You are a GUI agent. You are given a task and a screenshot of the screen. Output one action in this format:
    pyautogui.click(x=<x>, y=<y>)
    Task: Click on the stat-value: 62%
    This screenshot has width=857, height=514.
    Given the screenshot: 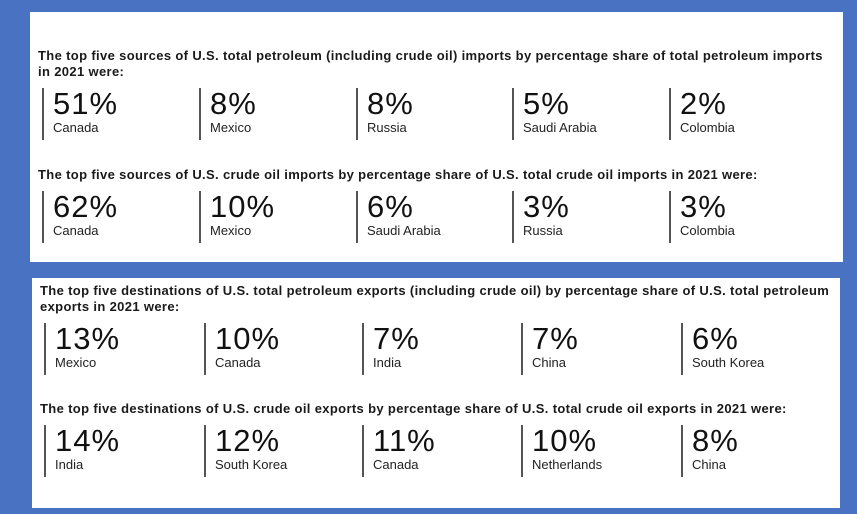 What is the action you would take?
    pyautogui.click(x=86, y=206)
    